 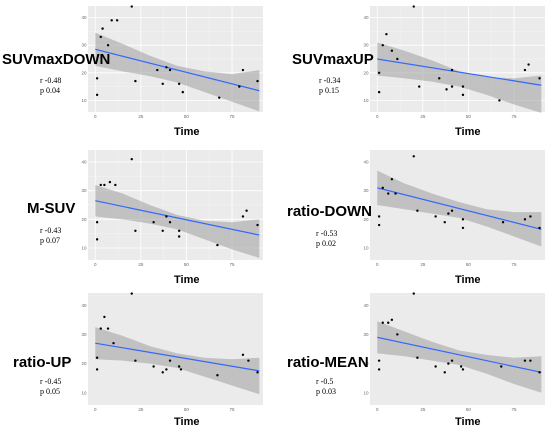 What do you see at coordinates (51, 381) in the screenshot?
I see `r-value: r -0.45` at bounding box center [51, 381].